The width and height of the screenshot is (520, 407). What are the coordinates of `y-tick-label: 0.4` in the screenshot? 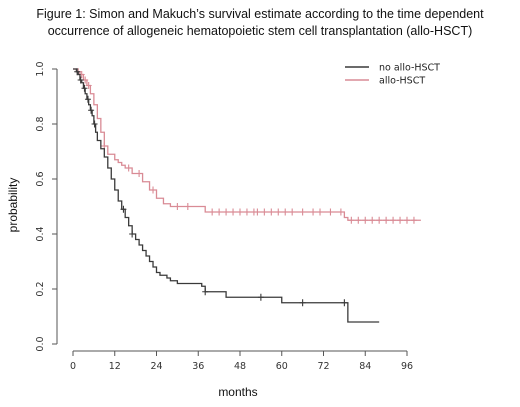 It's located at (40, 233).